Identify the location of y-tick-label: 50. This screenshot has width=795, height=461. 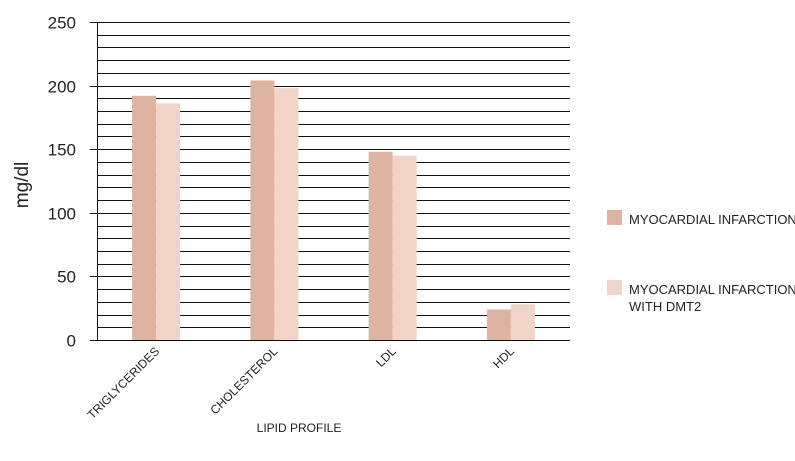
(66, 277).